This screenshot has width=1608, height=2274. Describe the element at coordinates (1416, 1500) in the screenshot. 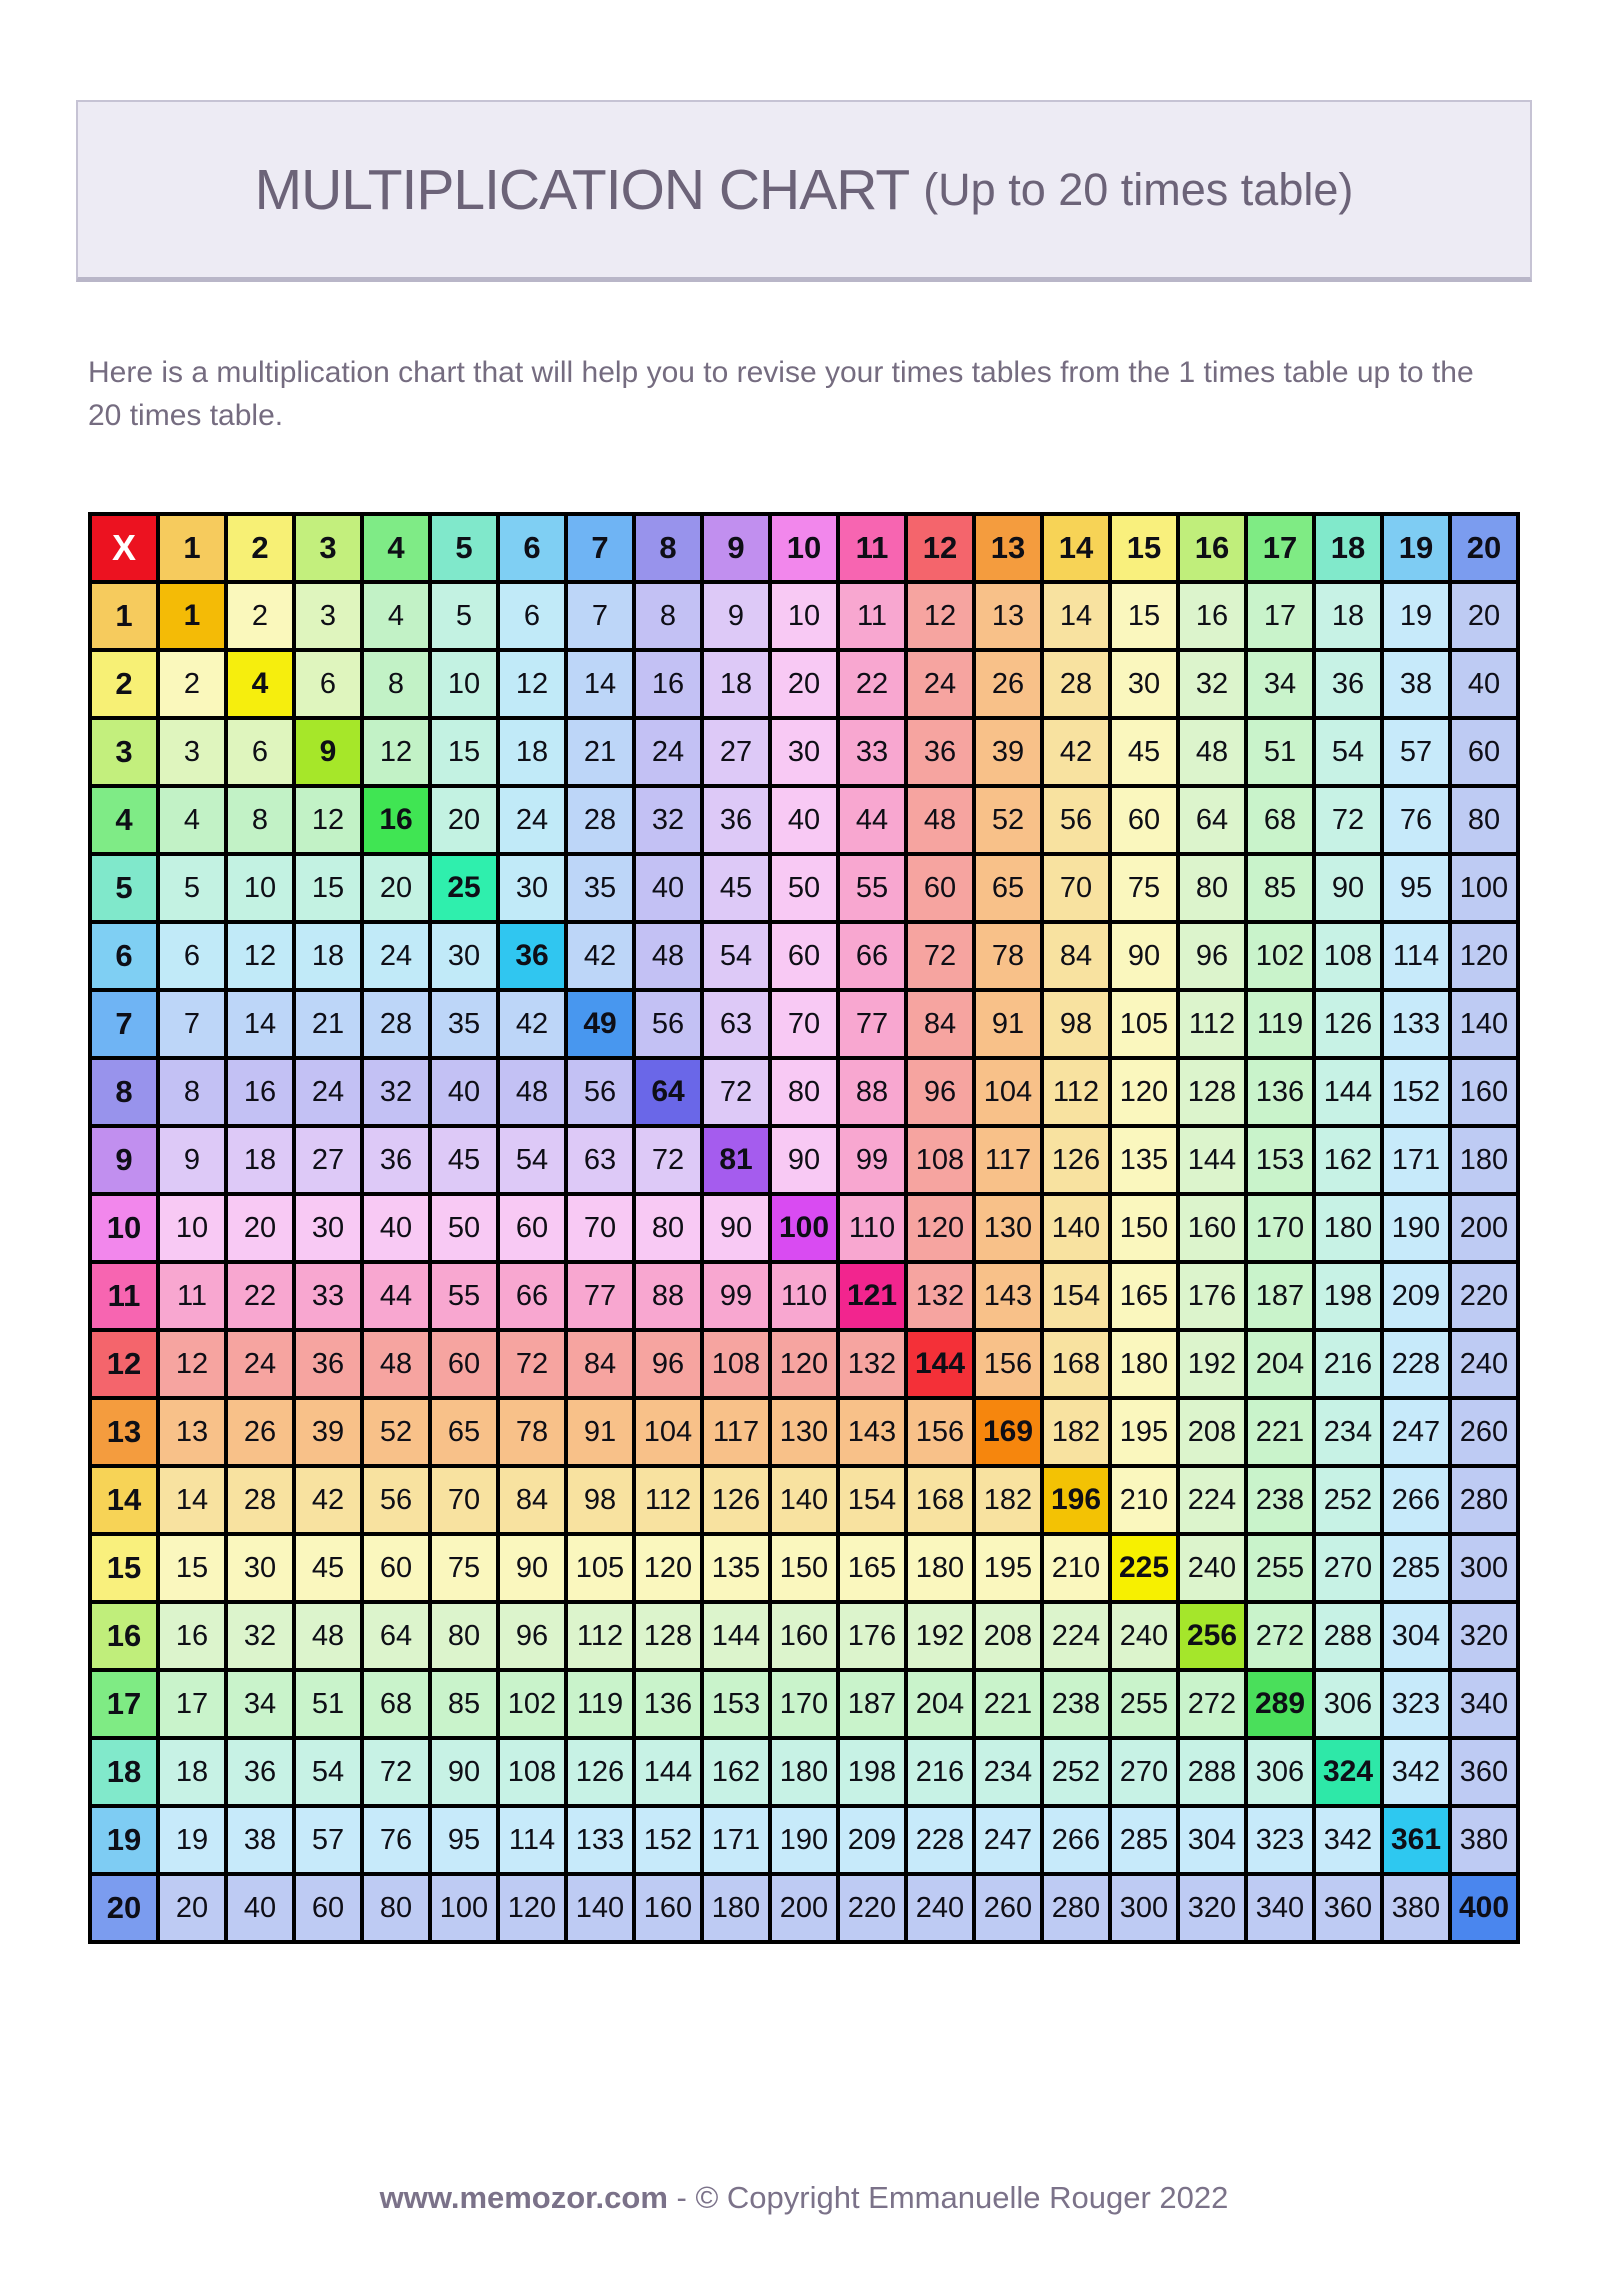

I see `product-cell: 266` at that location.